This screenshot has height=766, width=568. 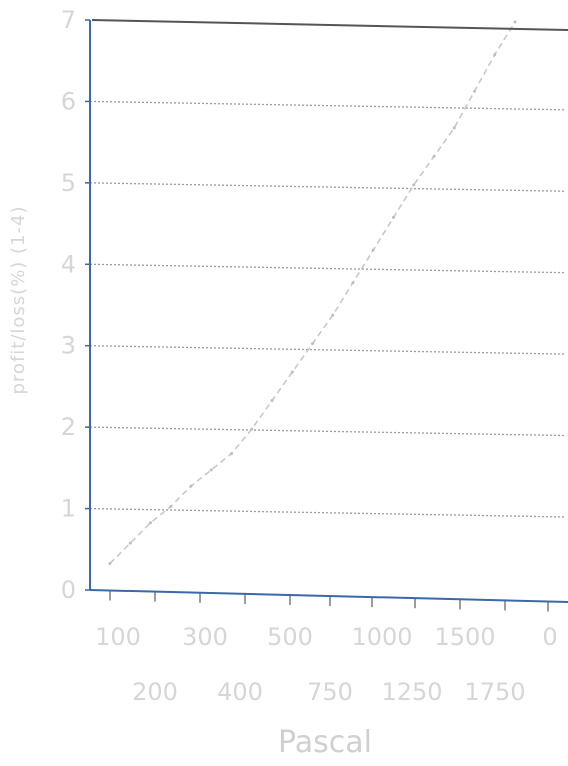 What do you see at coordinates (68, 101) in the screenshot?
I see `y-tick-label: 6` at bounding box center [68, 101].